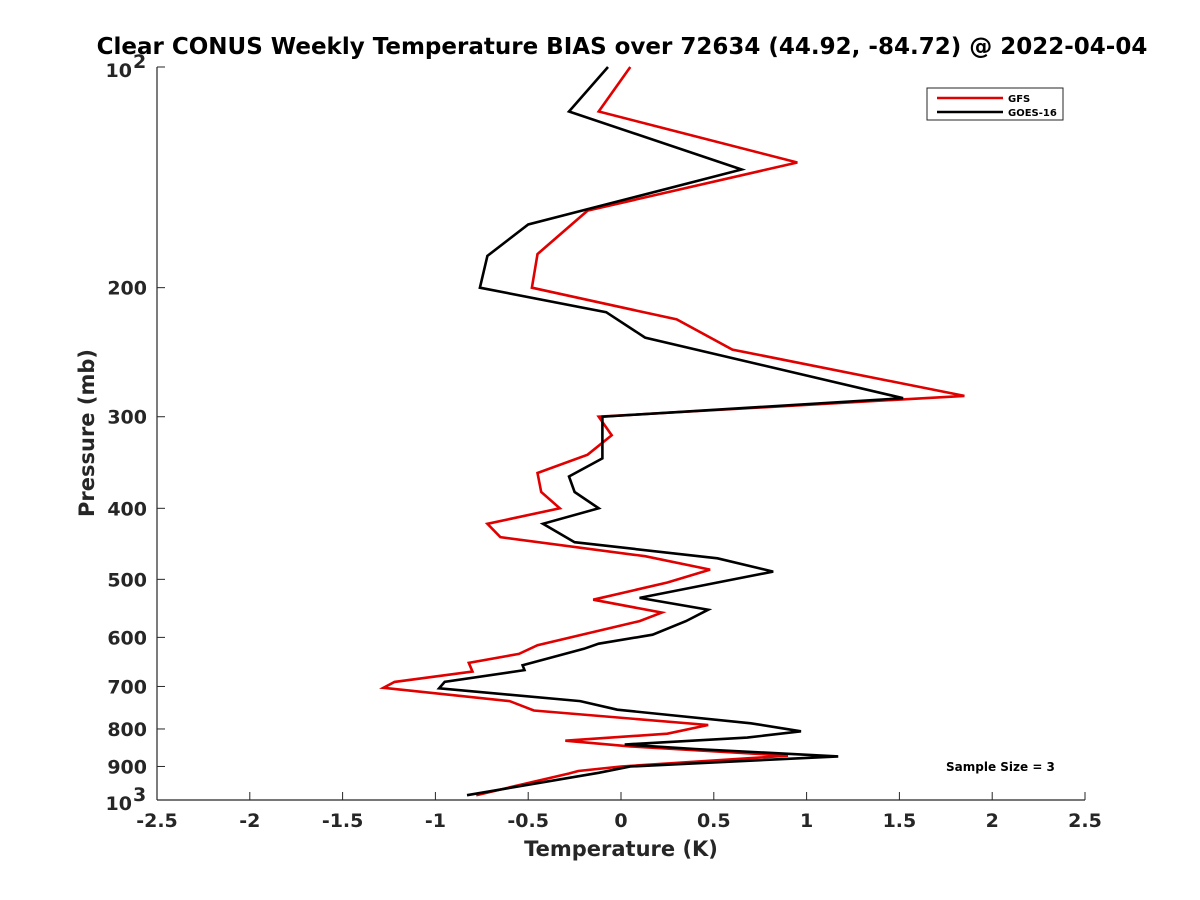 This screenshot has height=900, width=1200. Describe the element at coordinates (992, 821) in the screenshot. I see `x-tick-label: 2` at that location.